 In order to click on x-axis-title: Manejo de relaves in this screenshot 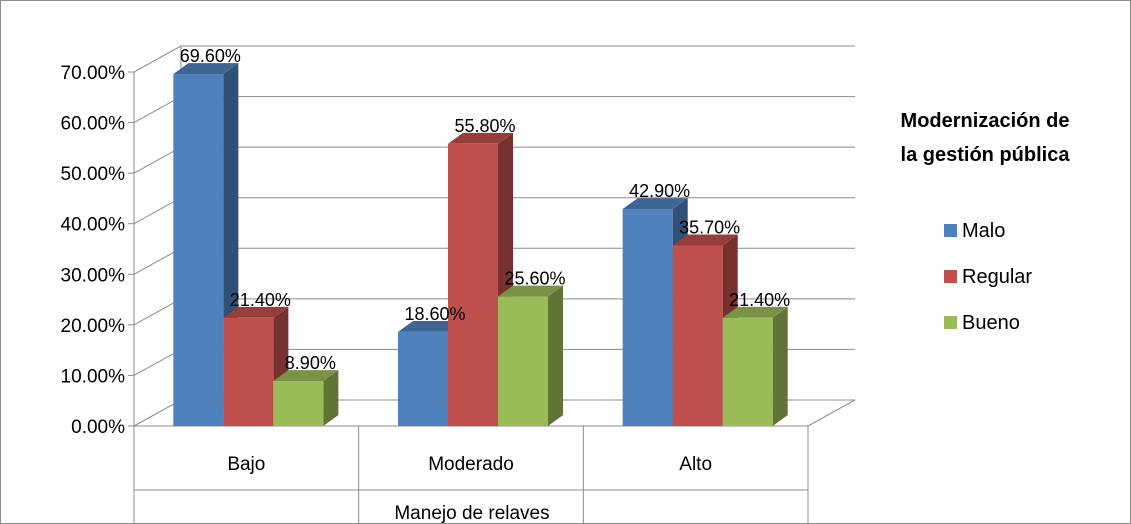, I will do `click(471, 513)`.